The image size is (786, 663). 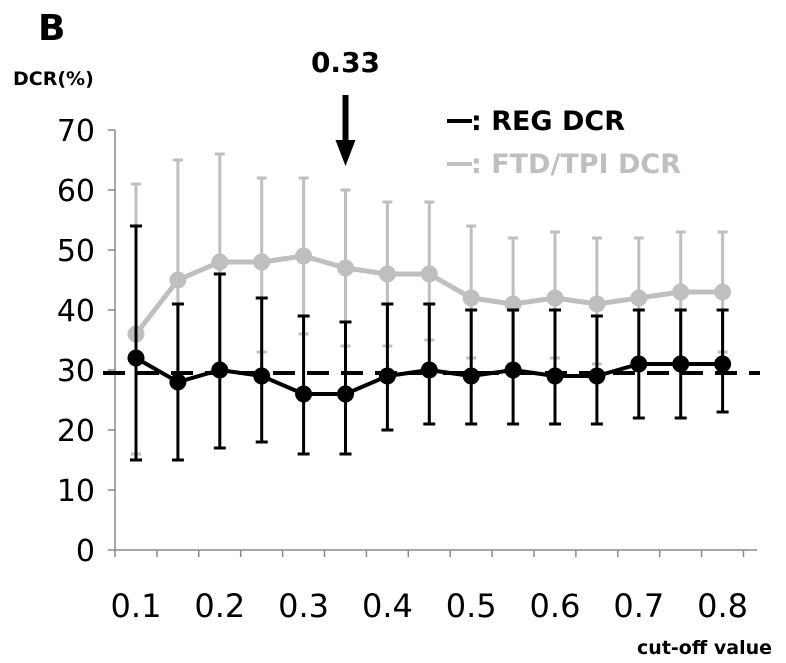 What do you see at coordinates (85, 551) in the screenshot?
I see `y-tick-label: 0` at bounding box center [85, 551].